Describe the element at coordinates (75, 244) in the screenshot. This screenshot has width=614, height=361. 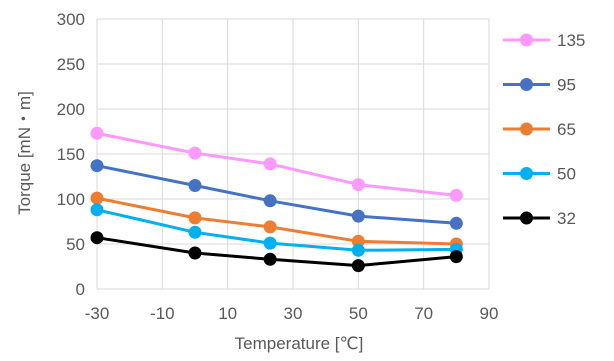
I see `y-tick-label: 50` at that location.